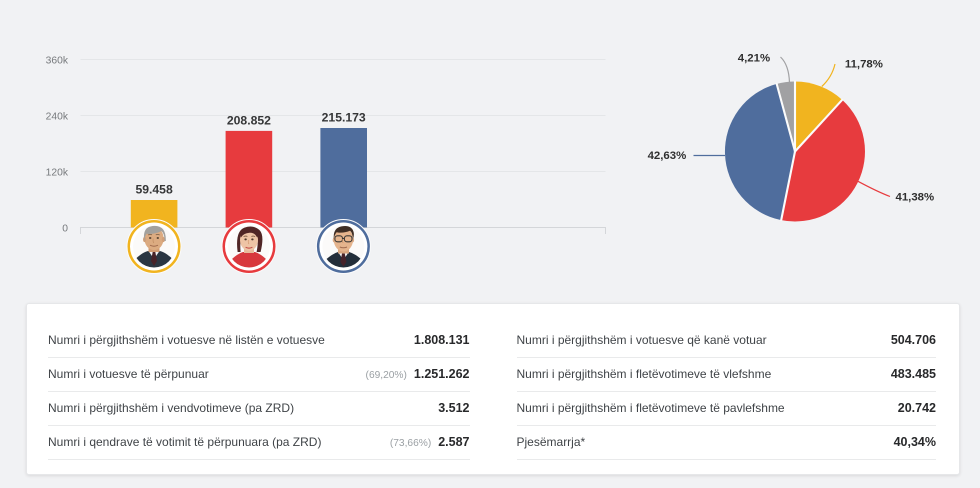 The image size is (980, 488). I want to click on svg-text: 11,78%, so click(864, 65).